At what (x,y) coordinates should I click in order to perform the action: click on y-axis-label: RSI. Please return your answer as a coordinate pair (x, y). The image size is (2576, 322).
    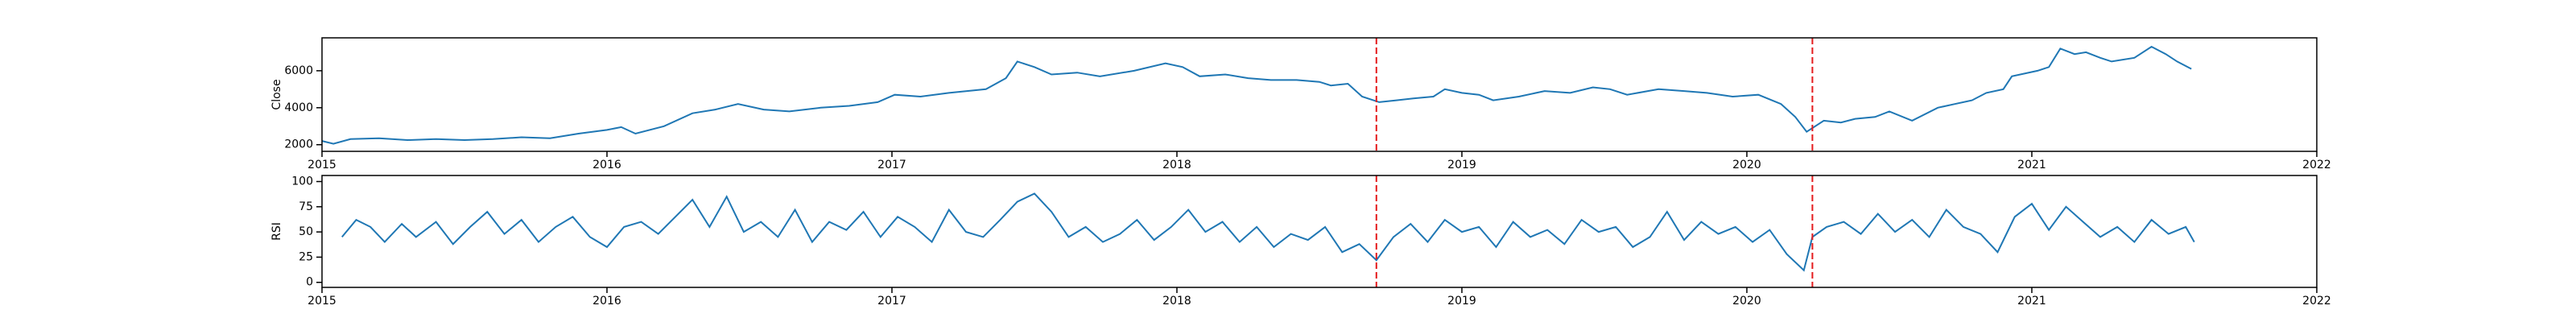
    Looking at the image, I should click on (276, 231).